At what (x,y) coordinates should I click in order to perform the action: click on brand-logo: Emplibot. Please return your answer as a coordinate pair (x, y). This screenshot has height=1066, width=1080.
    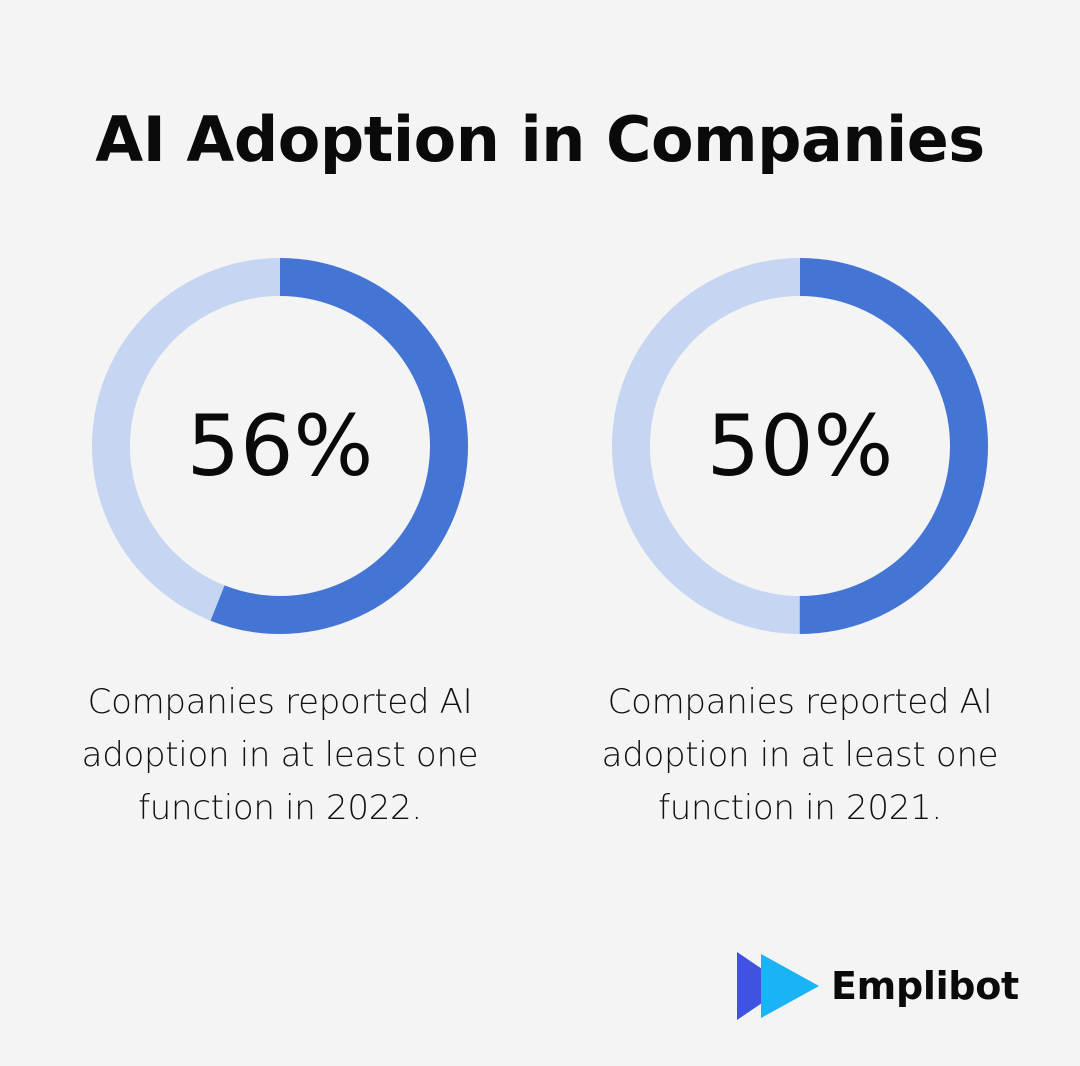
    Looking at the image, I should click on (877, 986).